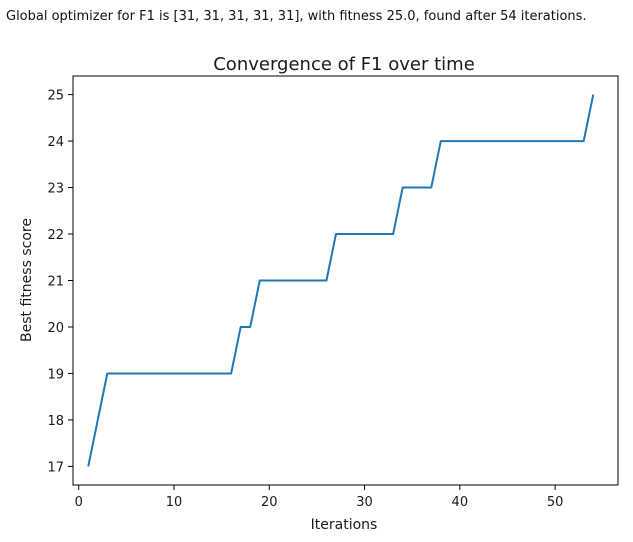 This screenshot has height=542, width=633. I want to click on y-tick-label: 22, so click(55, 235).